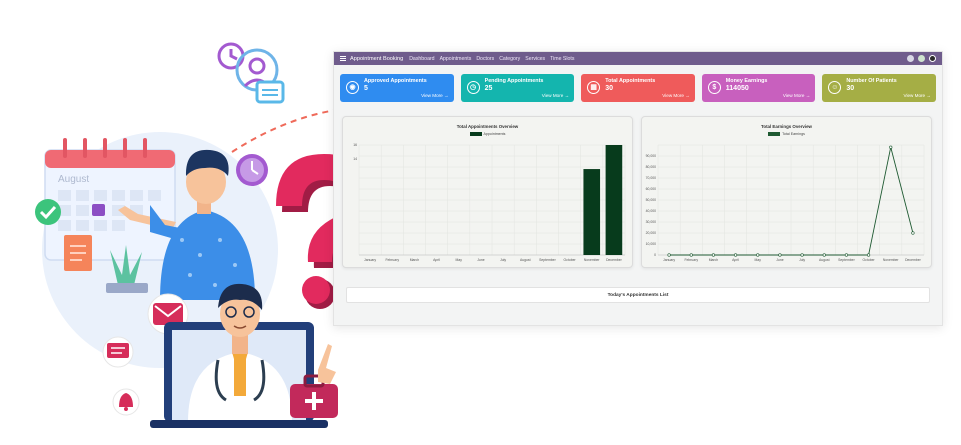 The height and width of the screenshot is (445, 961). I want to click on y-tick-label: 20,000, so click(651, 233).